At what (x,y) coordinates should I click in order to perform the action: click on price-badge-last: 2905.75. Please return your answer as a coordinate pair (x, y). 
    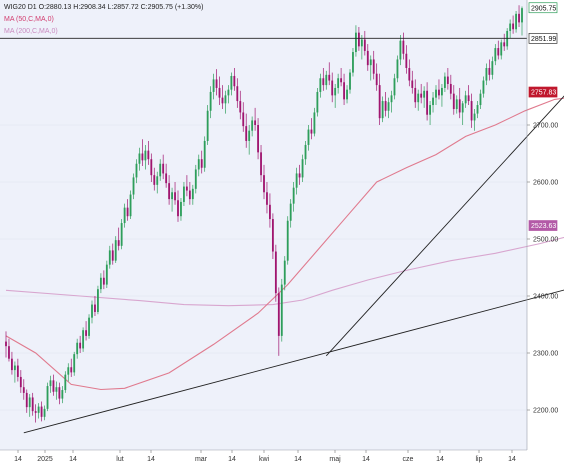
    Looking at the image, I should click on (543, 8).